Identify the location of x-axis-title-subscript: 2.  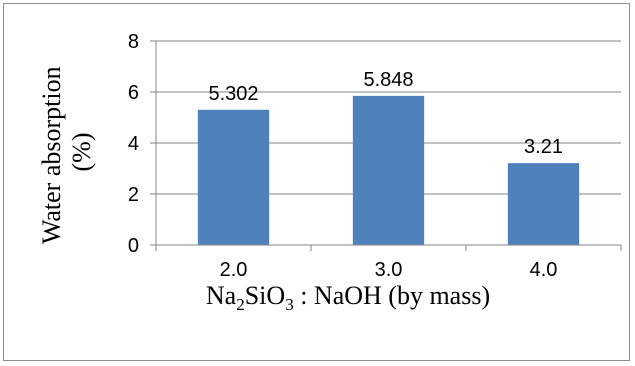
(240, 304).